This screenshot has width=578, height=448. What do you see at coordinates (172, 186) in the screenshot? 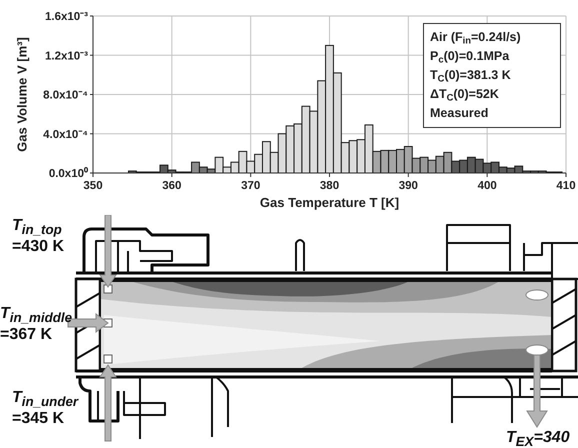
I see `x-tick-label: 360` at bounding box center [172, 186].